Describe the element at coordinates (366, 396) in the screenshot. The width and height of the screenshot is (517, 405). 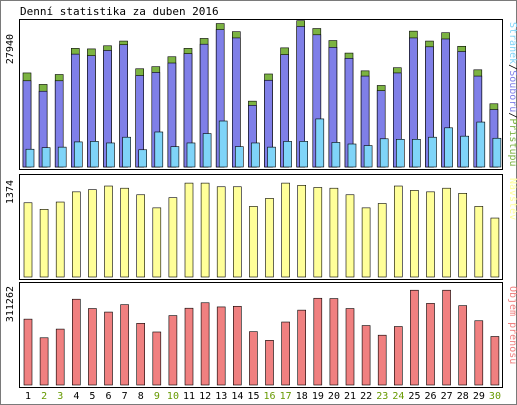
I see `day-label-22: 22` at that location.